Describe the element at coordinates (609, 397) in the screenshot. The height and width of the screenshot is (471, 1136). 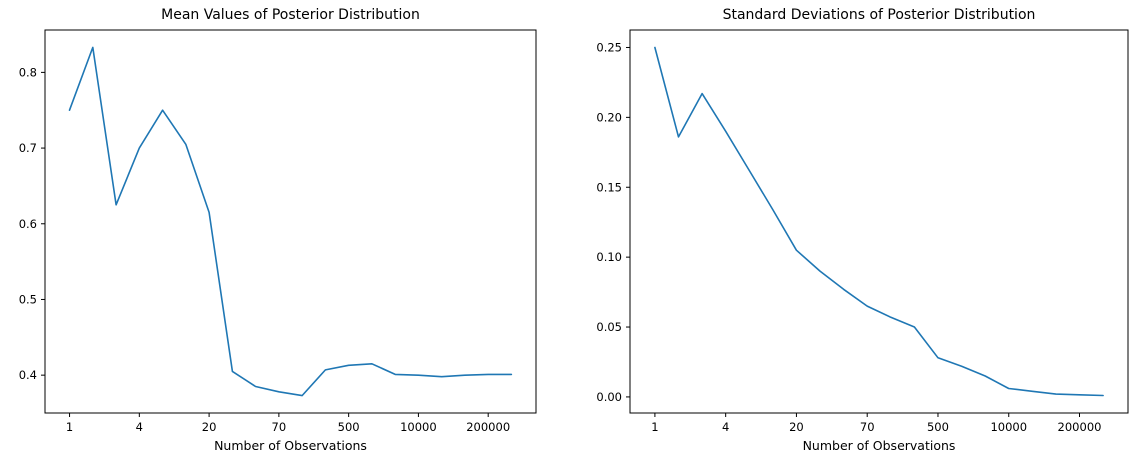
I see `y-tick-label: 0.00` at that location.